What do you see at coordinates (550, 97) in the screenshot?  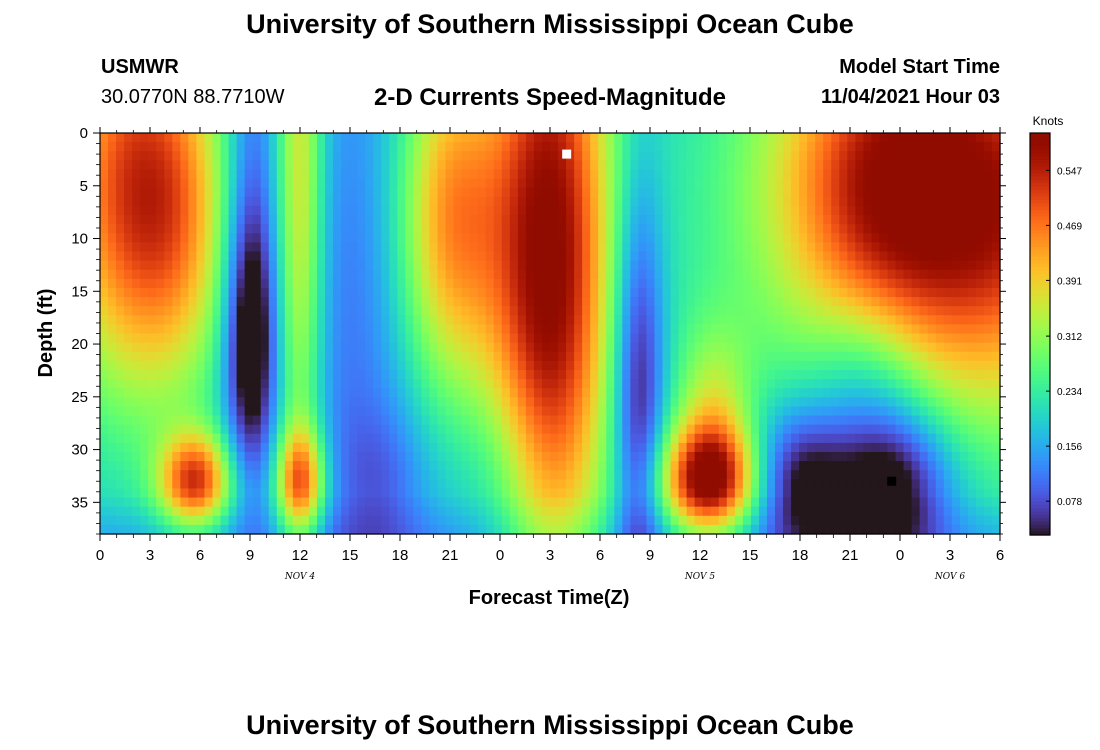 I see `chart-title: 2-D Currents Speed-Magnitude` at bounding box center [550, 97].